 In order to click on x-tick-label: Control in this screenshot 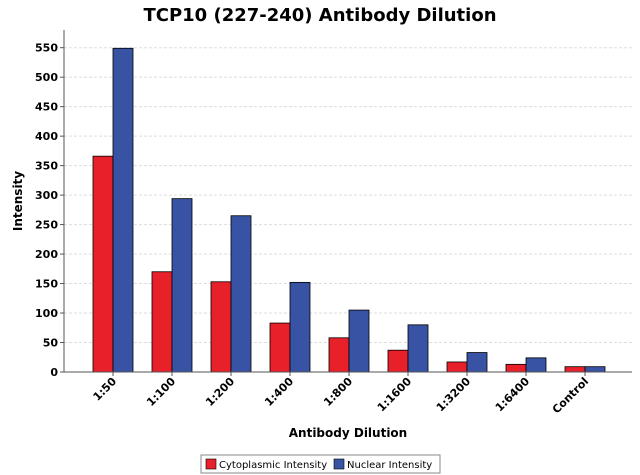, I will do `click(570, 395)`.